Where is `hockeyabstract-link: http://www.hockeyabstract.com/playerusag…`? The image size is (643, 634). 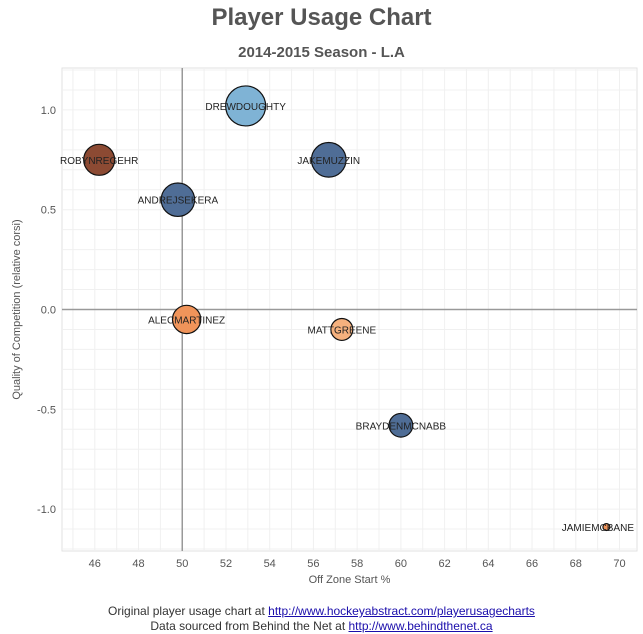
hockeyabstract-link: http://www.hockeyabstract.com/playerusag… is located at coordinates (401, 611).